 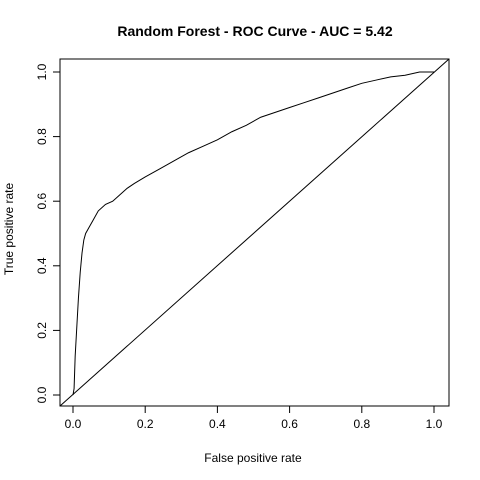 What do you see at coordinates (42, 136) in the screenshot?
I see `y-tick-label: 0.8` at bounding box center [42, 136].